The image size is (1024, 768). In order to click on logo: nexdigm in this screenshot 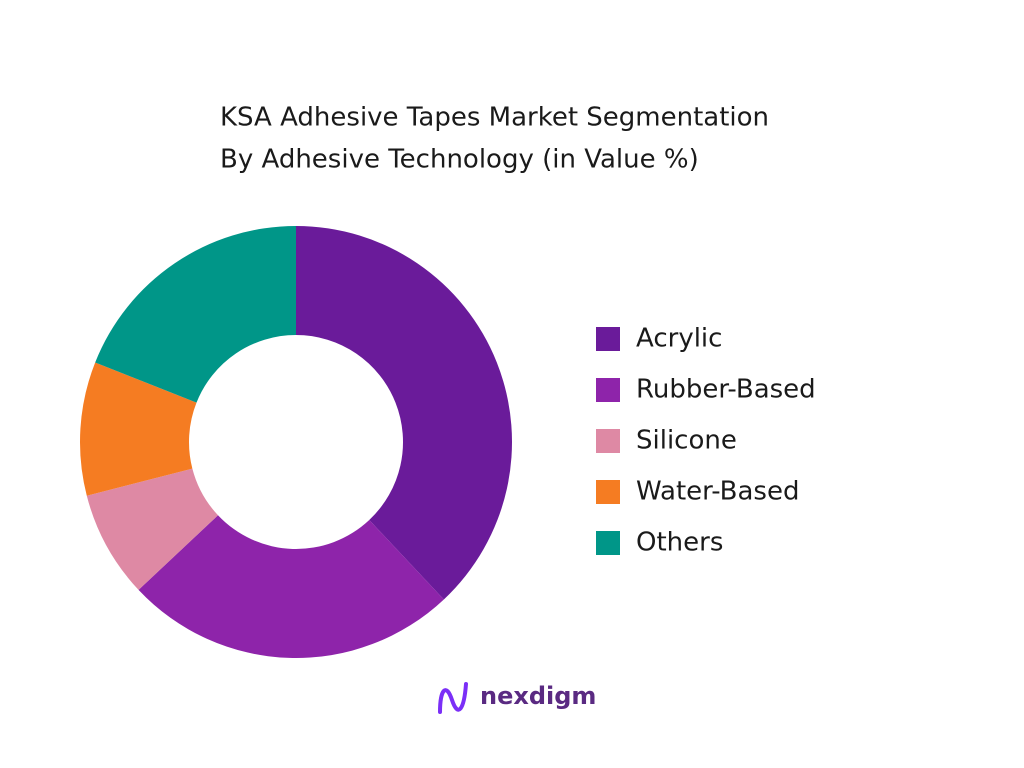, I will do `click(517, 698)`.